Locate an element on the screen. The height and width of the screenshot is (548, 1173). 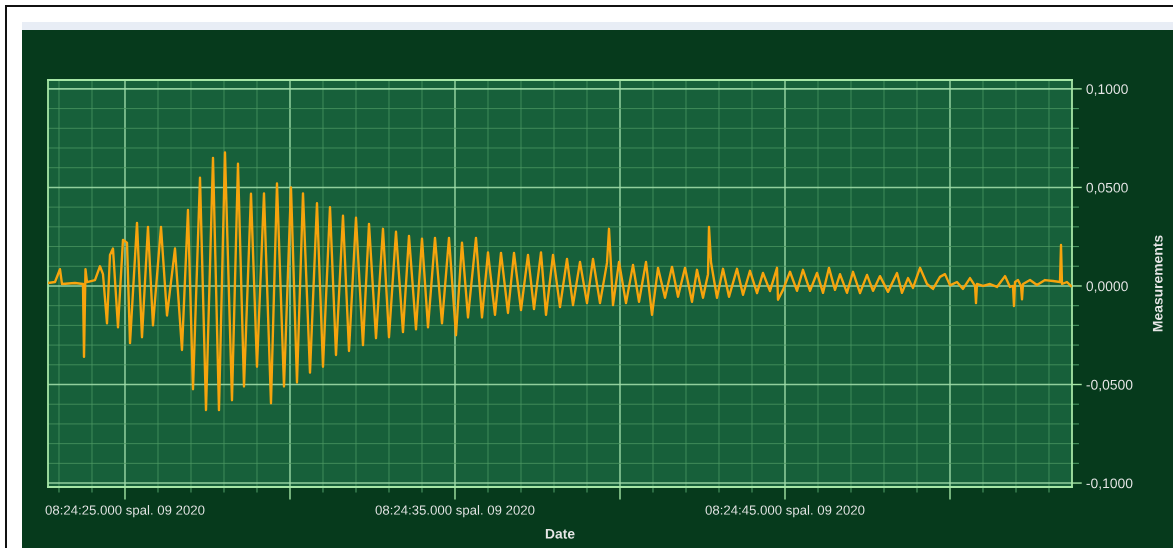
y-axis-title: Measurements is located at coordinates (1157, 283).